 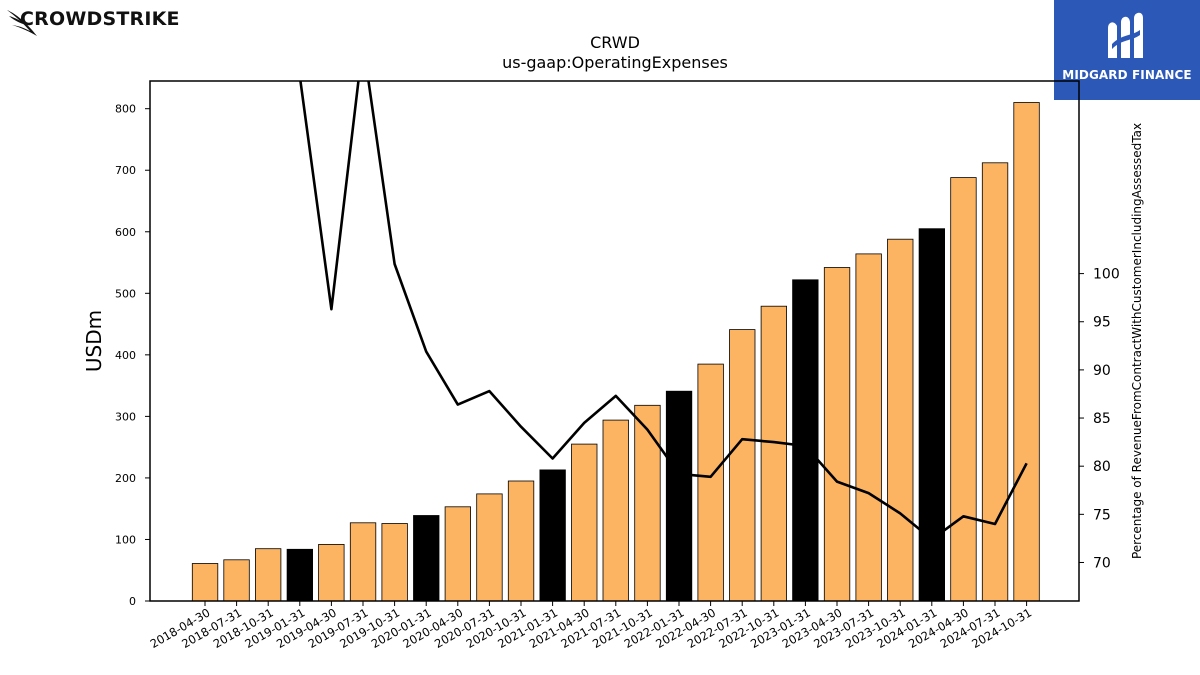 I want to click on y-tick-label: 300, so click(x=125, y=416).